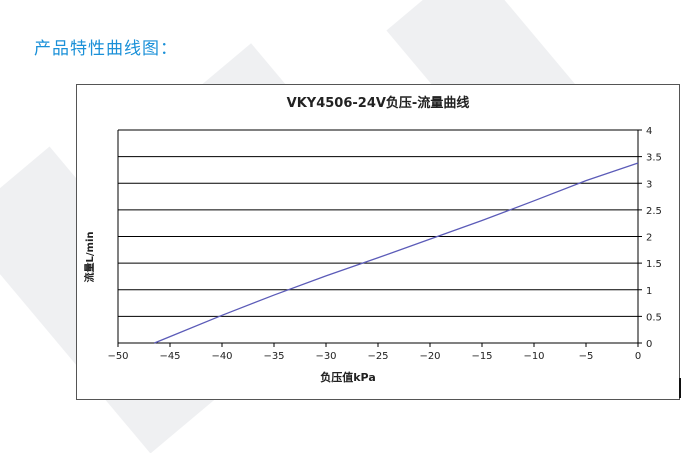  What do you see at coordinates (325, 356) in the screenshot?
I see `x-tick-label: −30` at bounding box center [325, 356].